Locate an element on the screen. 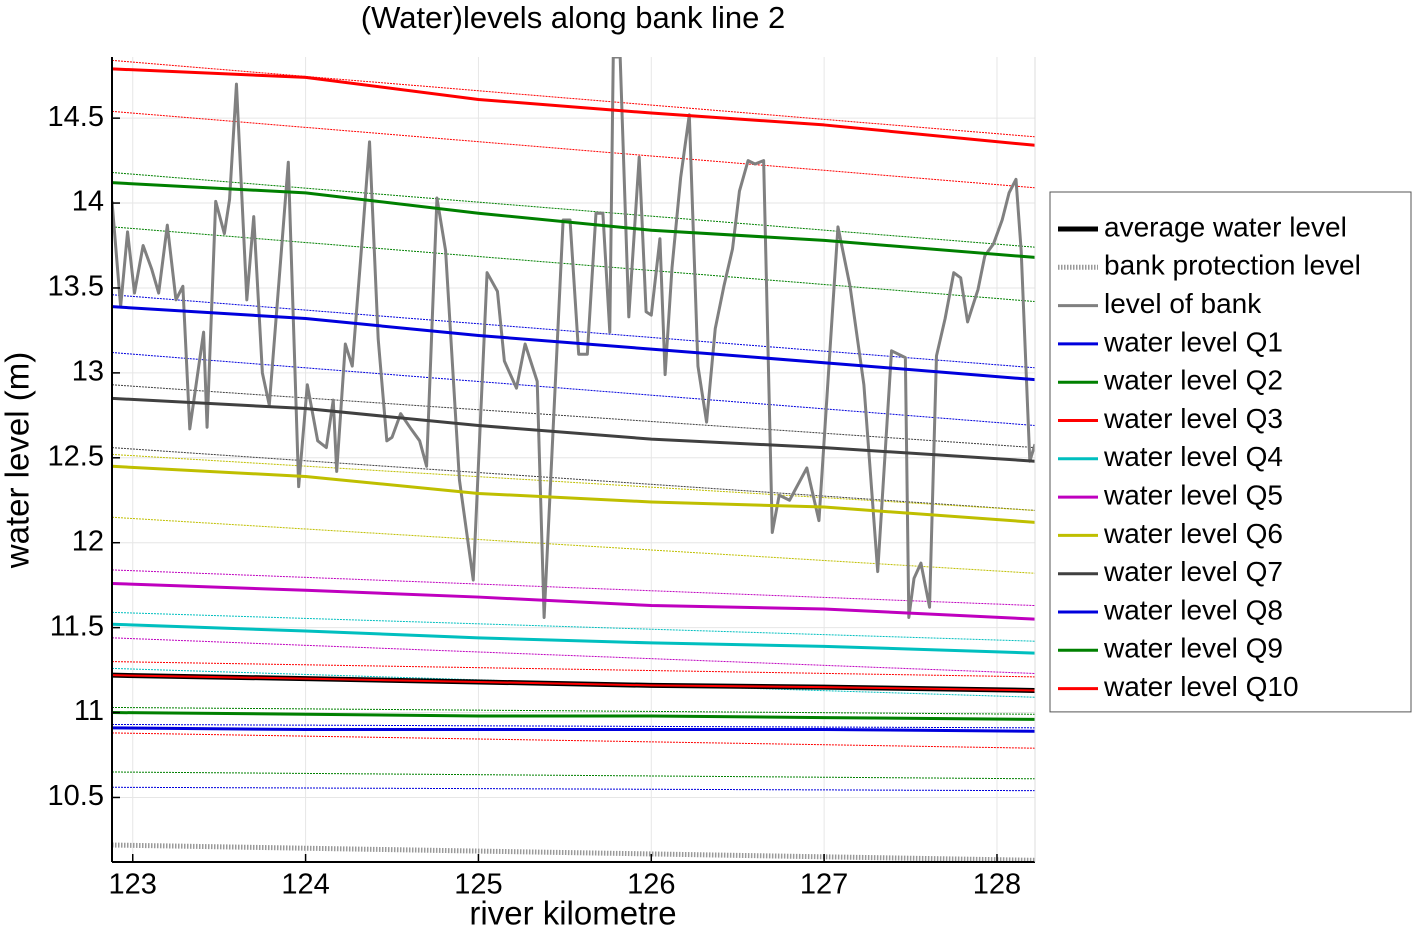 Image resolution: width=1413 pixels, height=934 pixels. legend-label: water level Q8 is located at coordinates (1193, 609).